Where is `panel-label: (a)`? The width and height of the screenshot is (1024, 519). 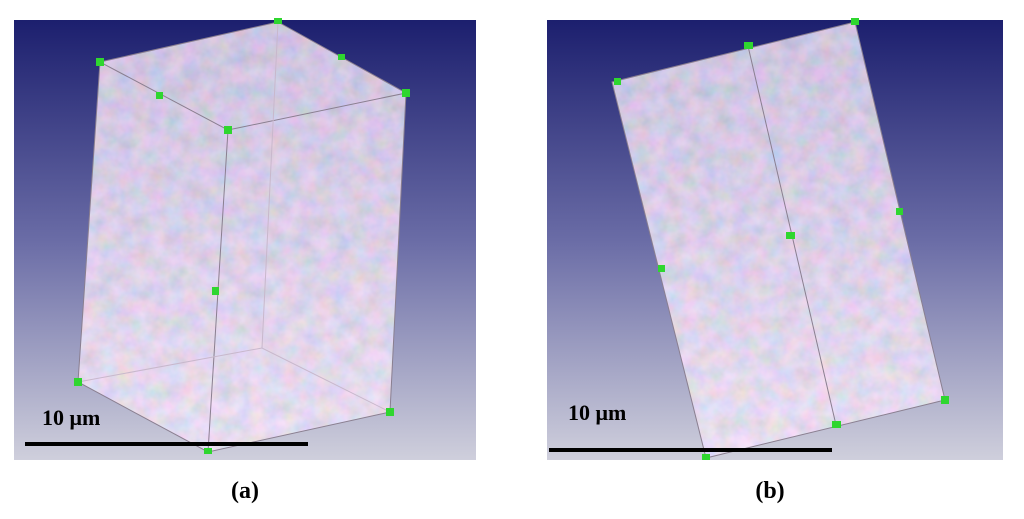
panel-label: (a) is located at coordinates (245, 491).